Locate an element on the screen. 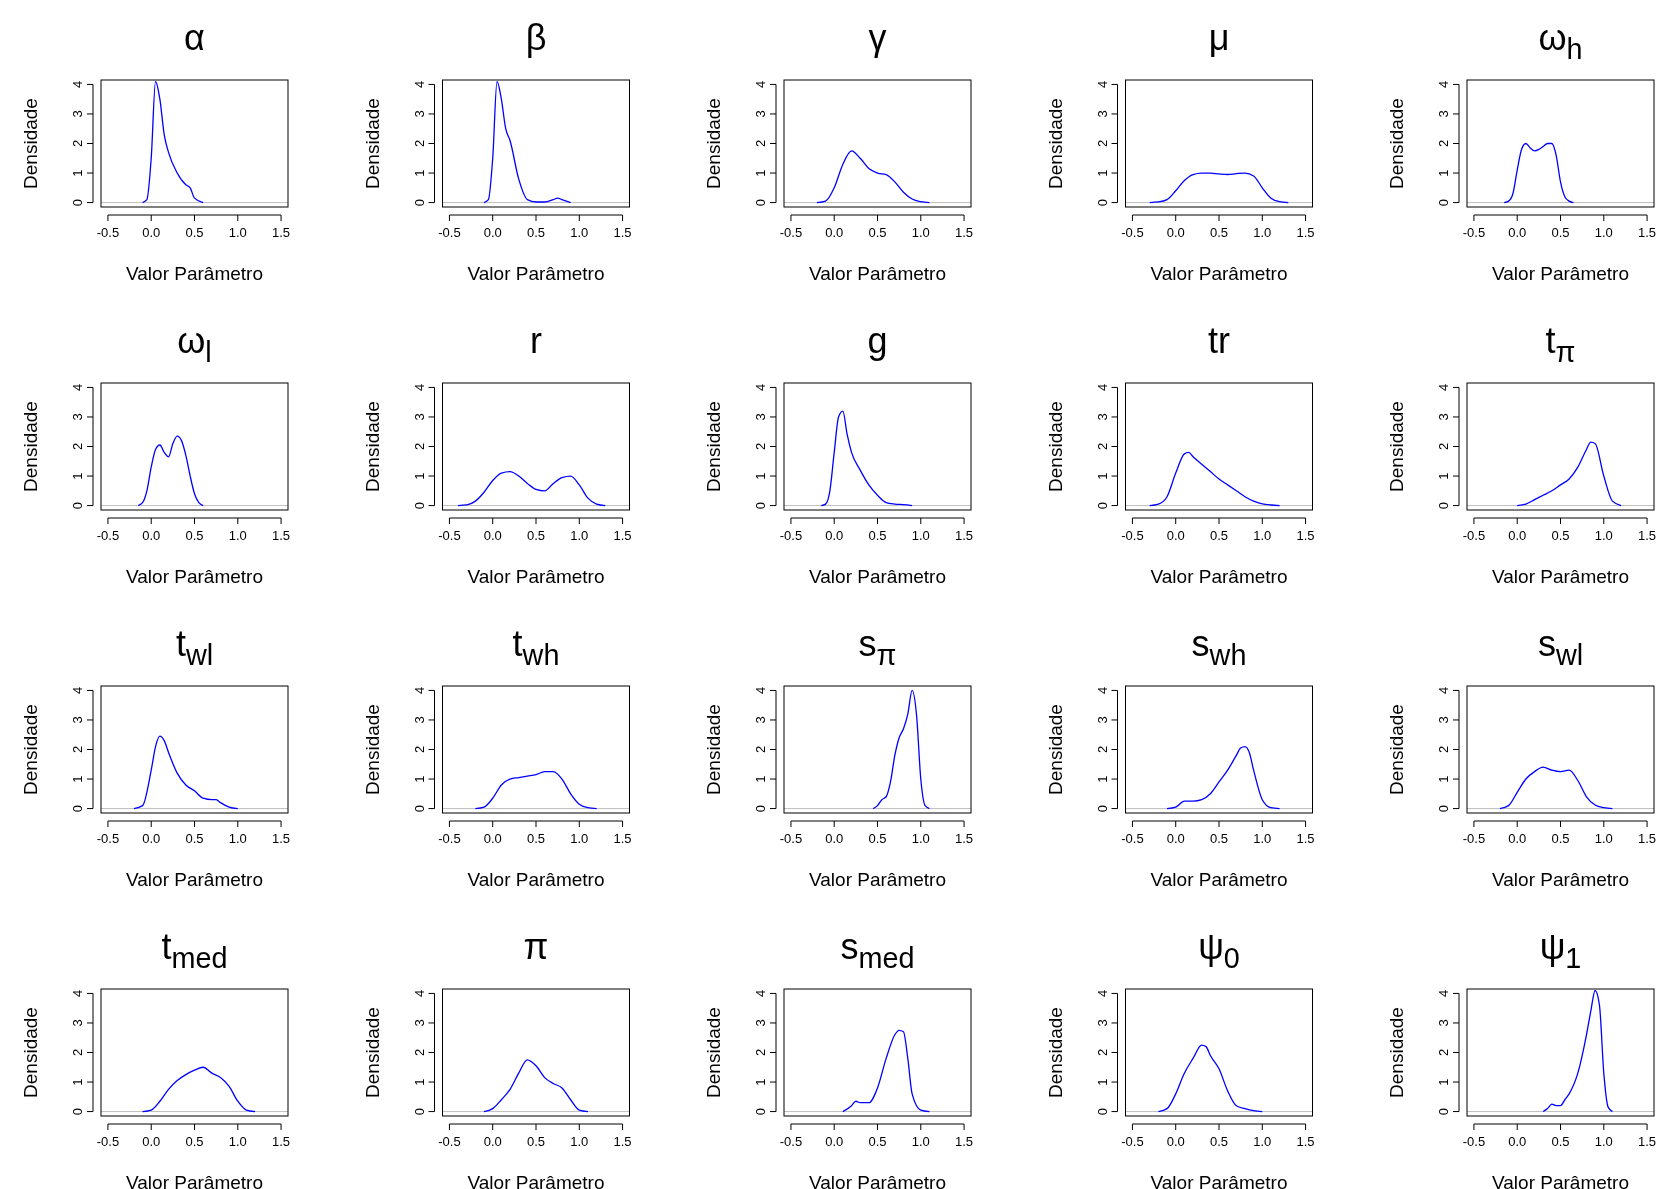  chart-title: s$_{wh}$ is located at coordinates (1219, 647).